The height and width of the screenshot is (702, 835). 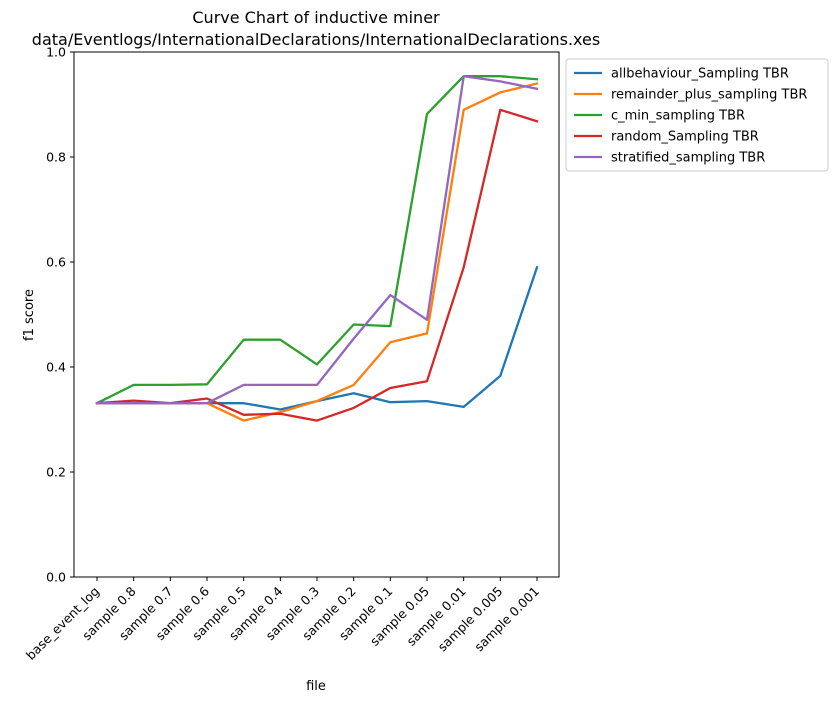 I want to click on legend-box, so click(x=697, y=115).